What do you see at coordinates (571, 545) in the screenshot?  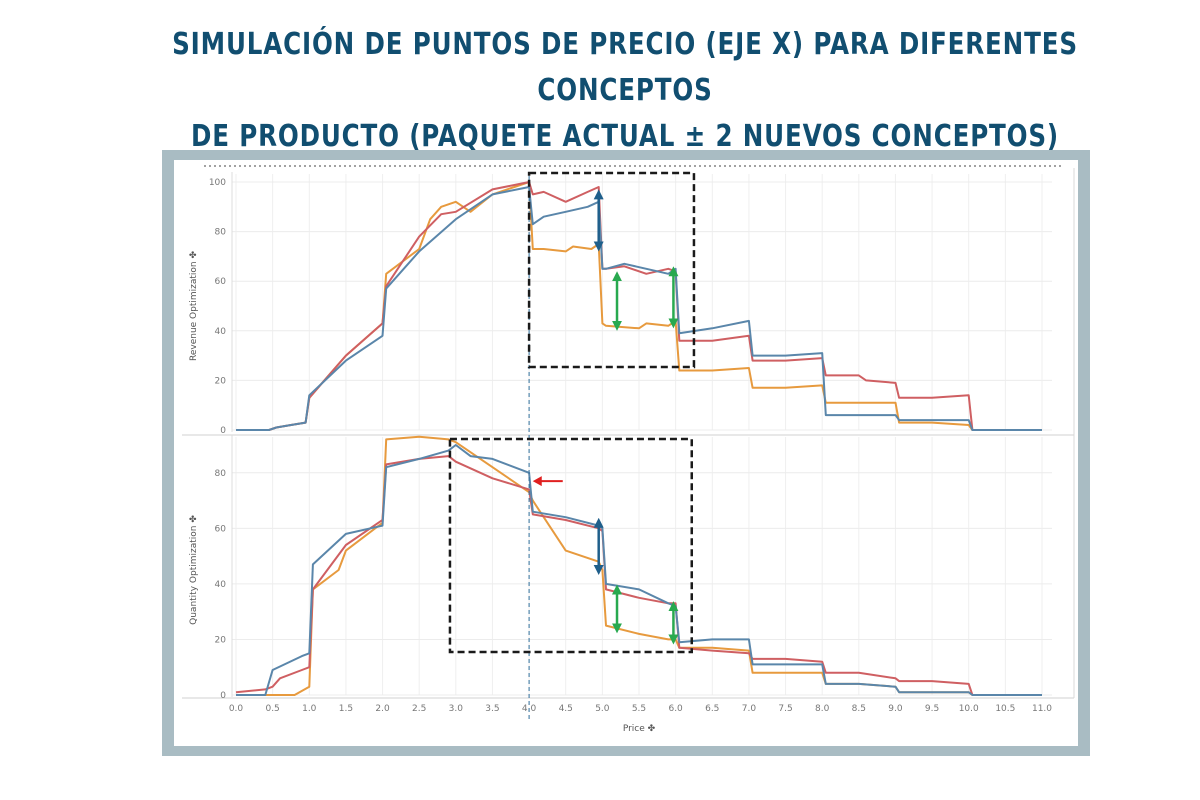 I see `highlight-box-quantity` at bounding box center [571, 545].